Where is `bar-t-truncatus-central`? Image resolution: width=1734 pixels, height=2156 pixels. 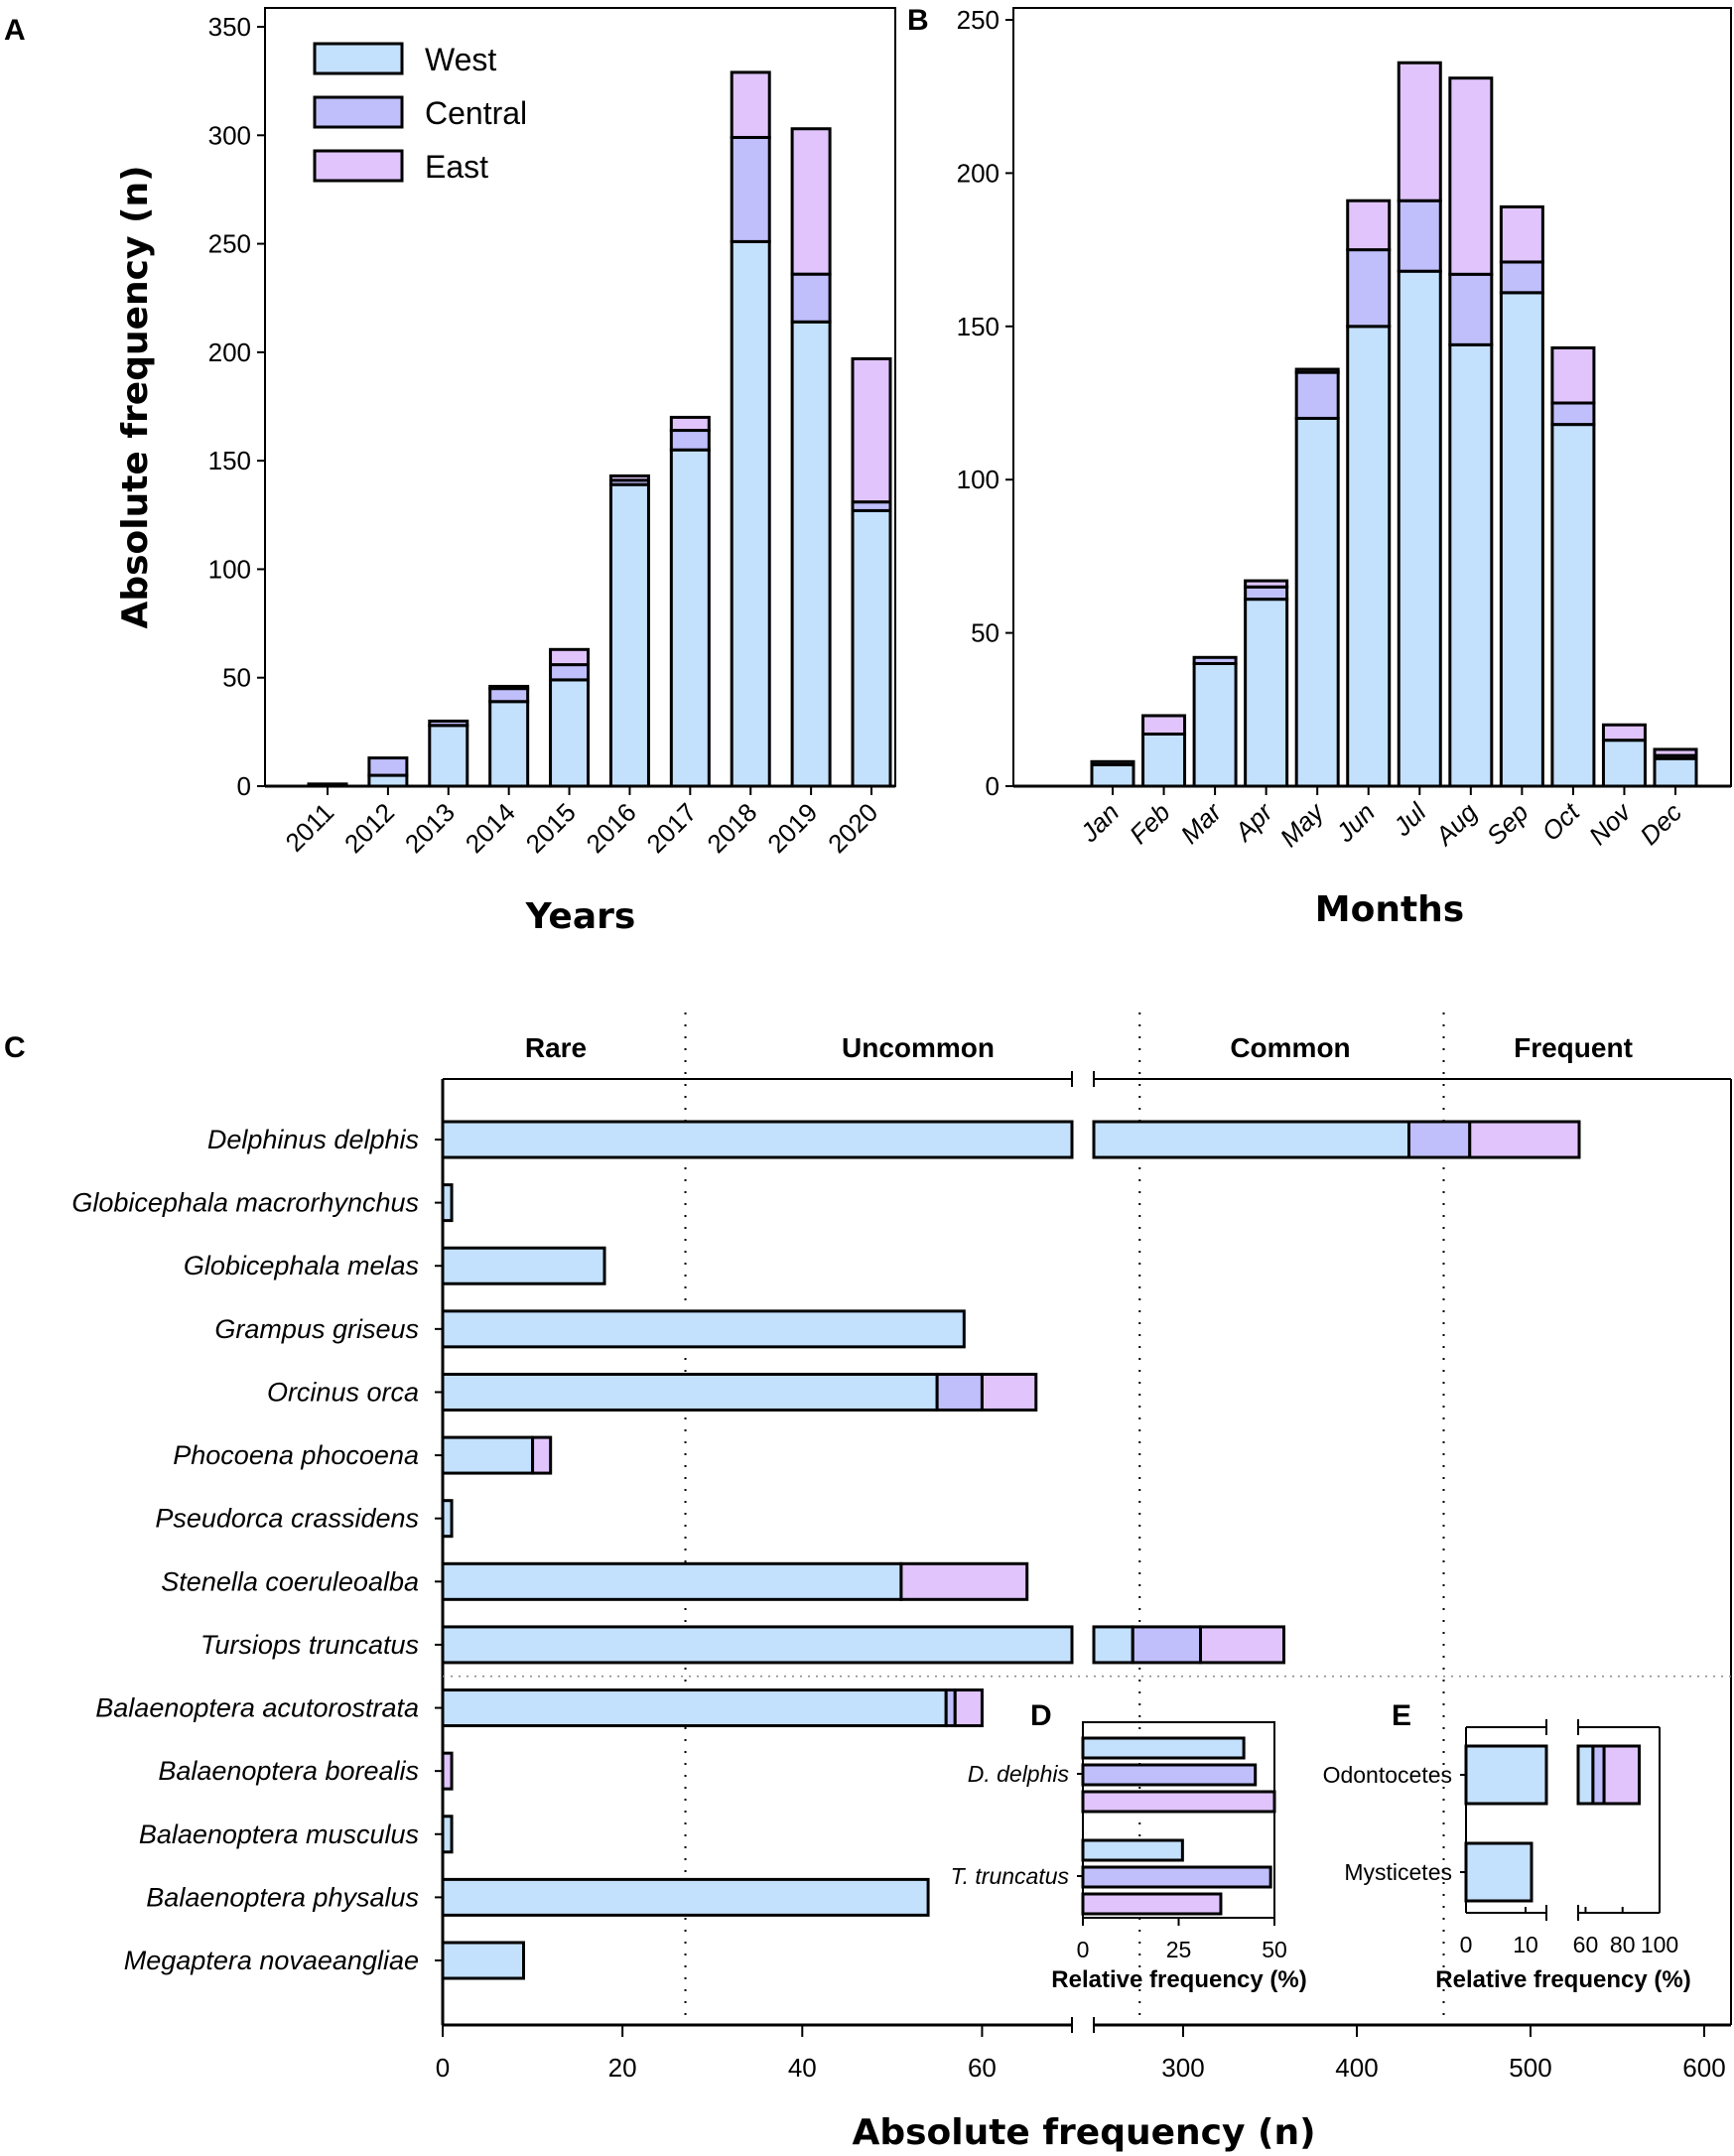
bar-t-truncatus-central is located at coordinates (1177, 1877).